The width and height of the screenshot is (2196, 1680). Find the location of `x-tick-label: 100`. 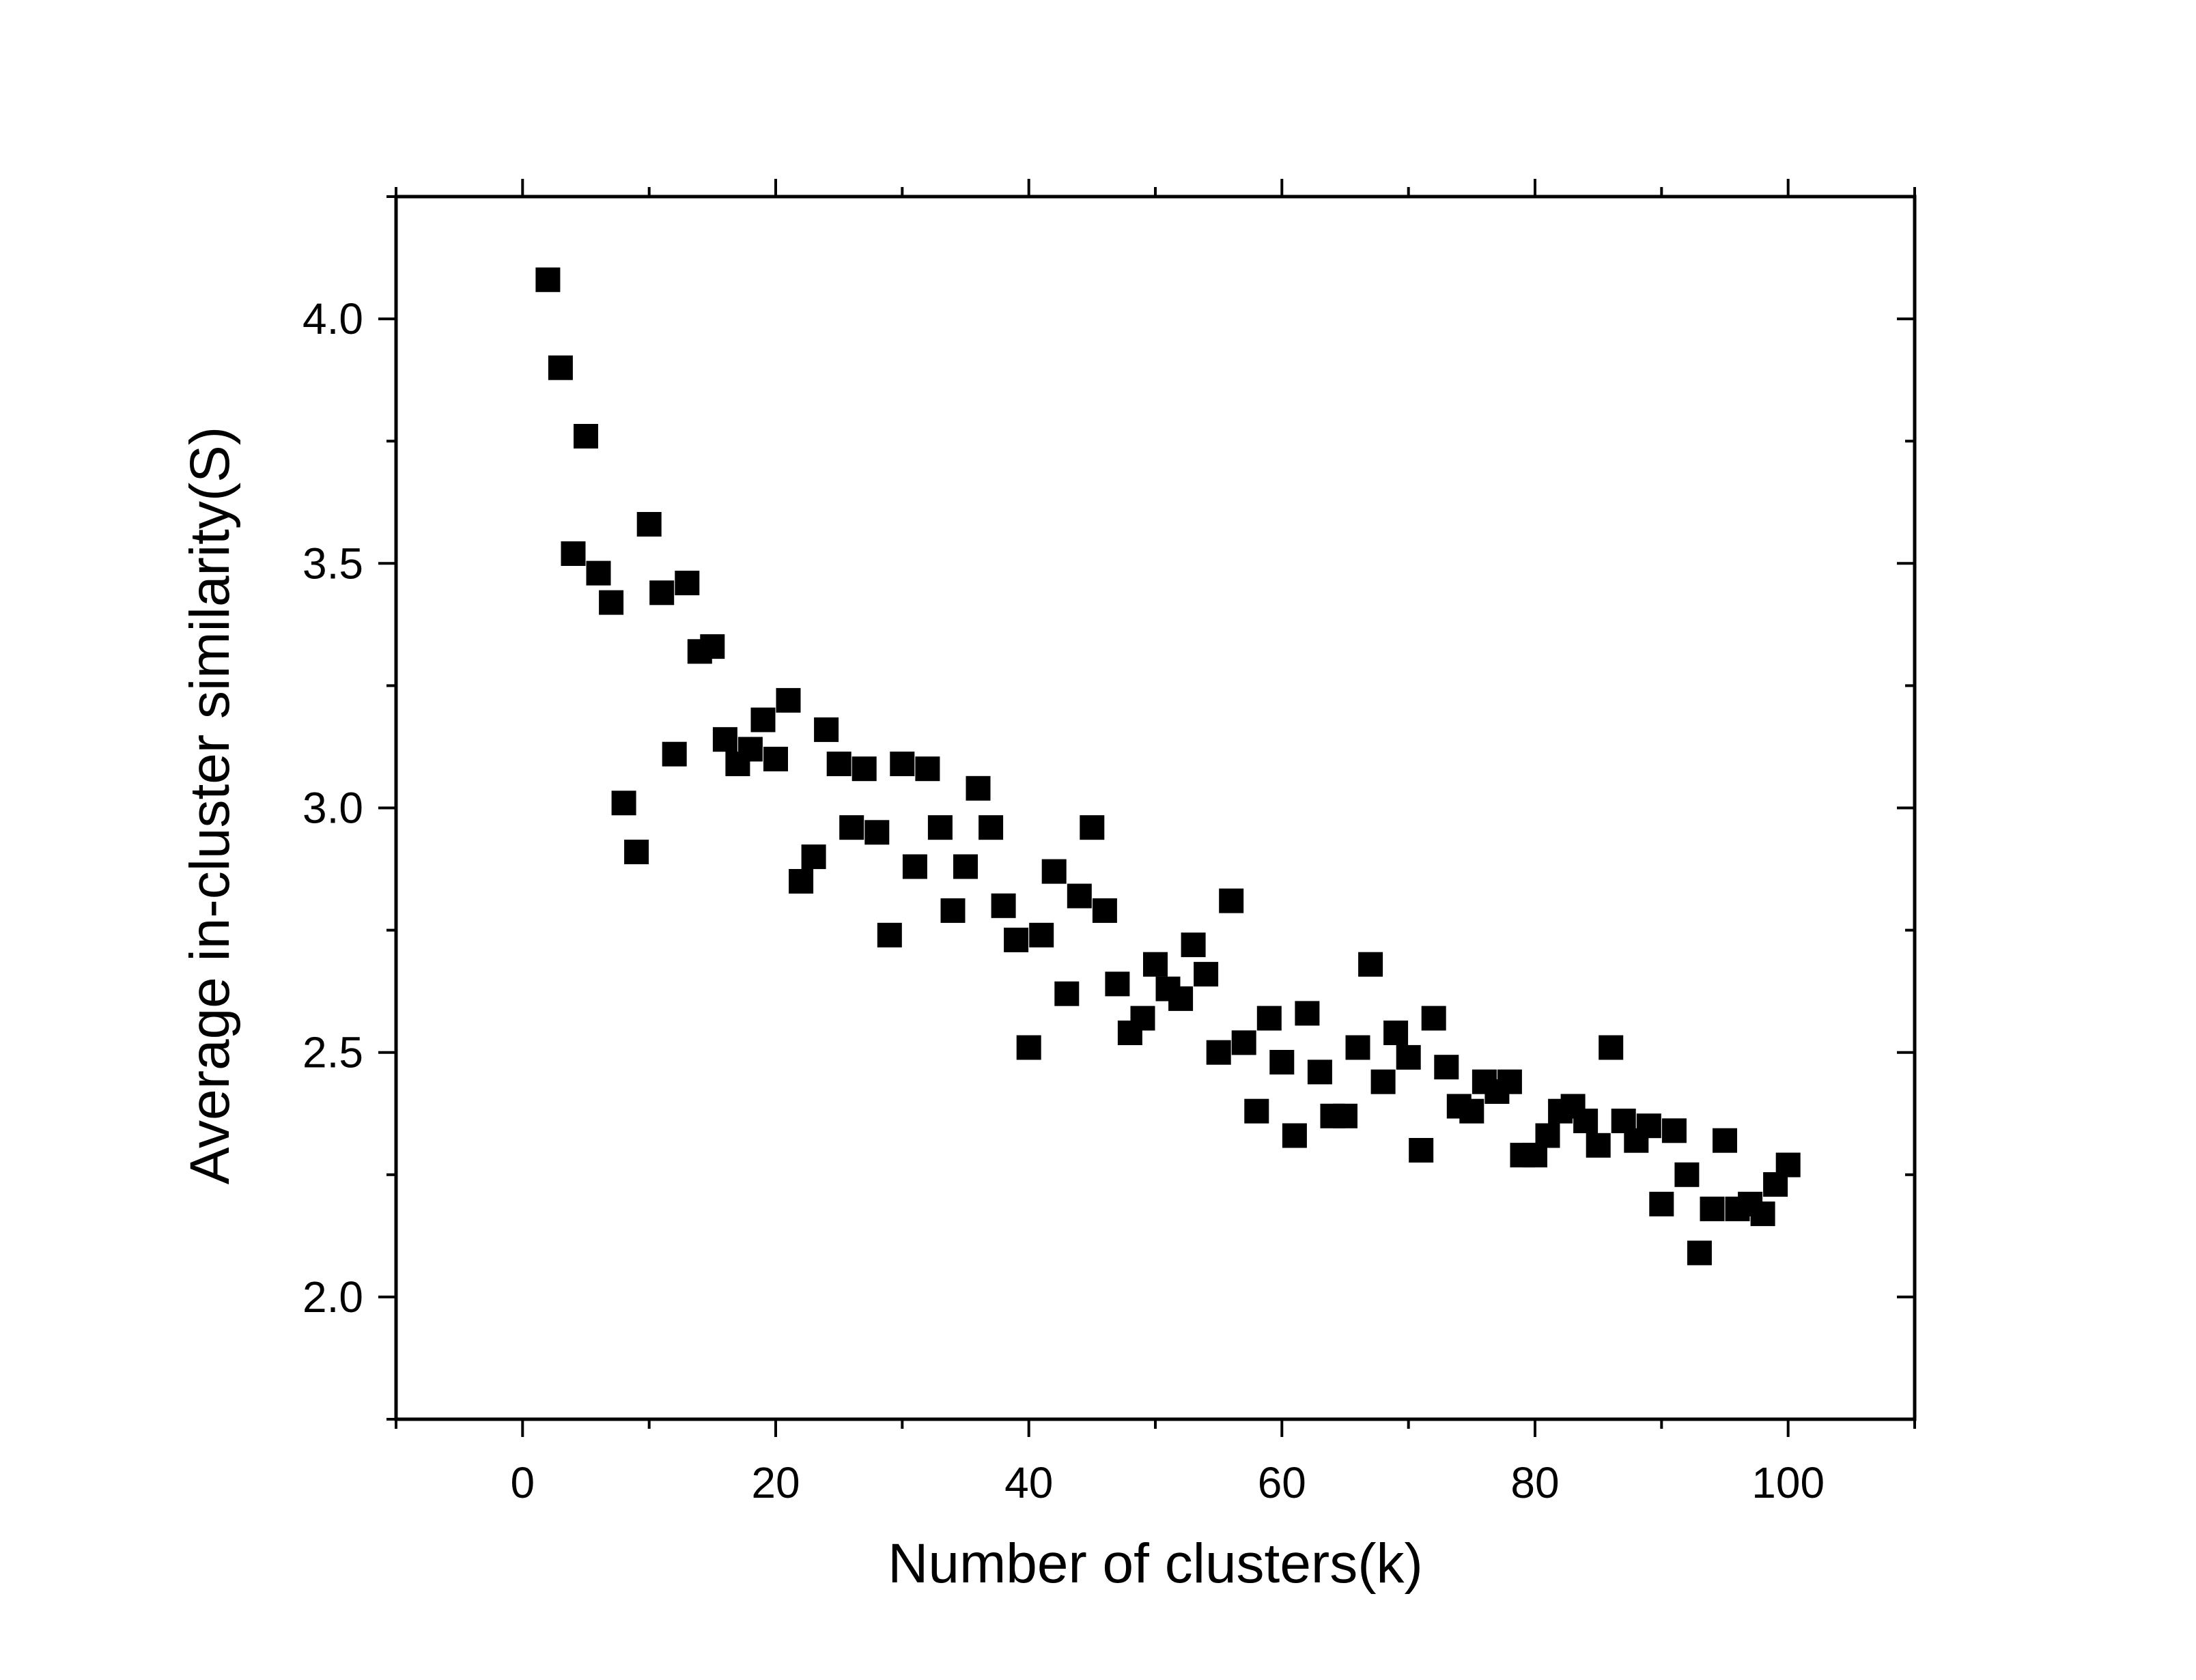

x-tick-label: 100 is located at coordinates (1788, 1482).